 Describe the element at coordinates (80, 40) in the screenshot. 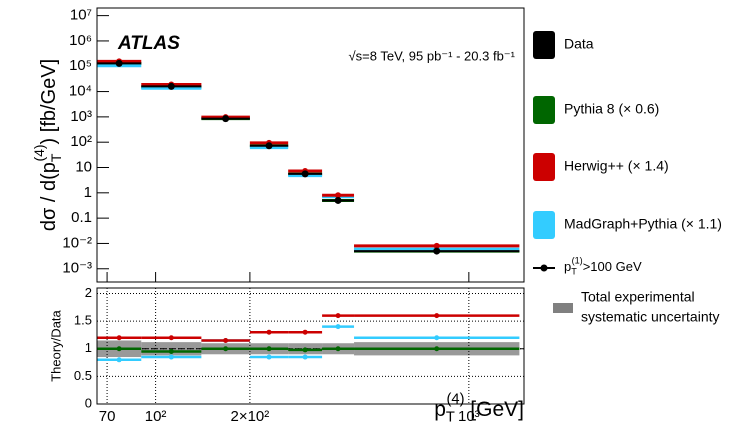

I see `y-tick-label: 10⁶` at that location.